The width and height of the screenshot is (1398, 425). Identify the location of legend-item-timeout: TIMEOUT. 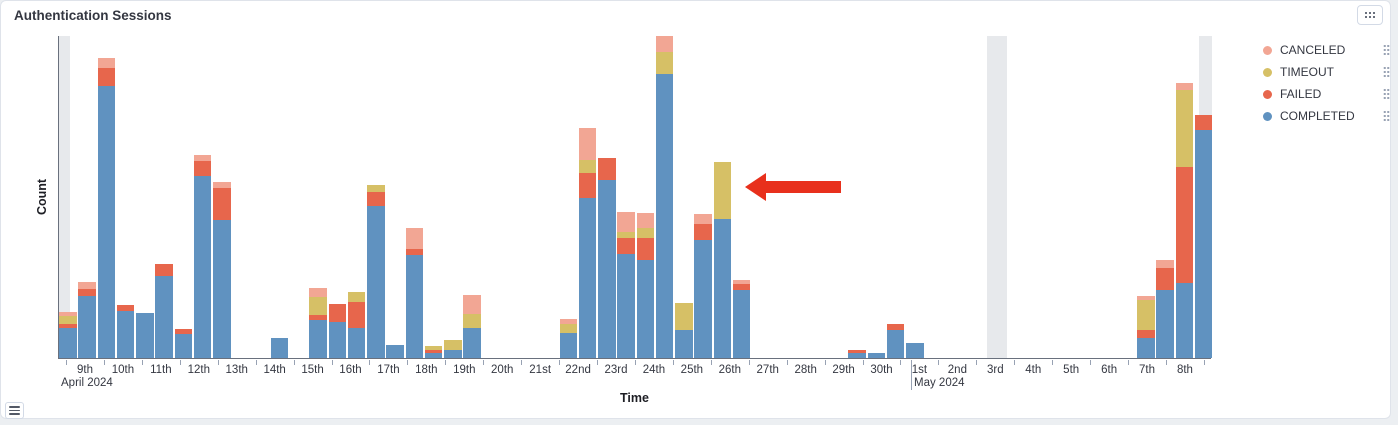
(1326, 72).